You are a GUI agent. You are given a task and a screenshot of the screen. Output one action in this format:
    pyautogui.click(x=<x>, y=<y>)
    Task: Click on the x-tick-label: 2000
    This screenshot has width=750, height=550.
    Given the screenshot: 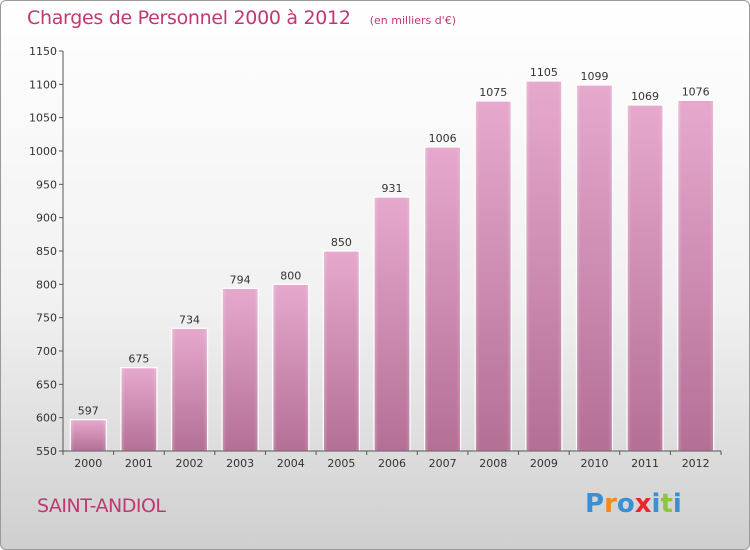 What is the action you would take?
    pyautogui.click(x=88, y=463)
    